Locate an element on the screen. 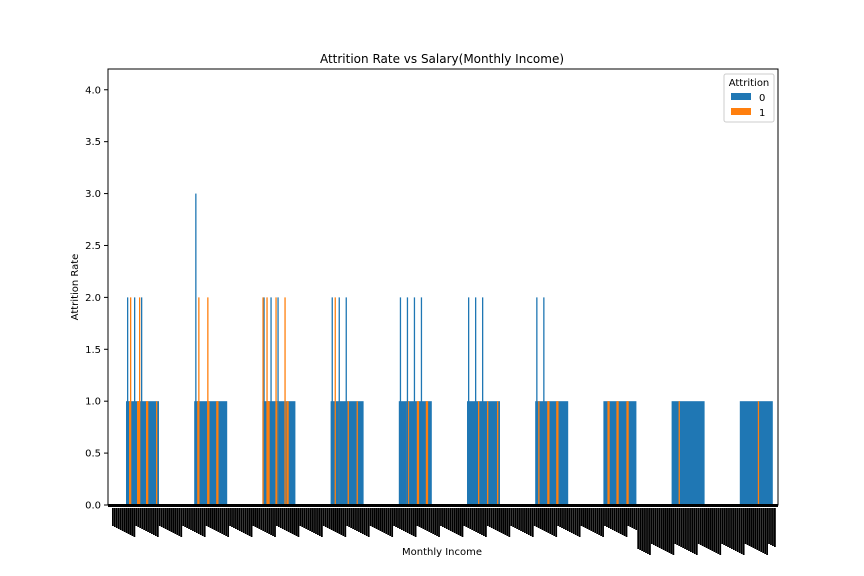  chart-title: Attrition Rate vs Salary(Monthly Income) is located at coordinates (442, 59).